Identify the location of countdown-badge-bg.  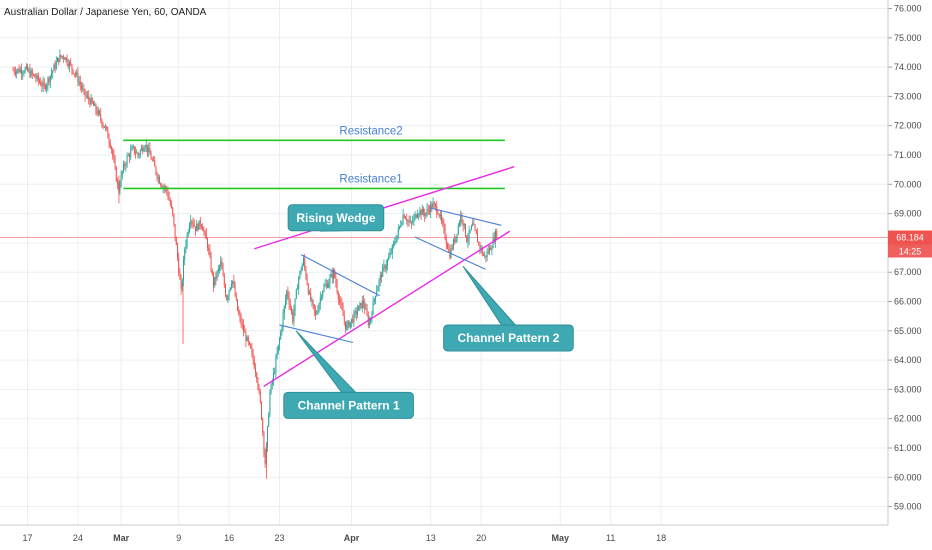
(910, 251).